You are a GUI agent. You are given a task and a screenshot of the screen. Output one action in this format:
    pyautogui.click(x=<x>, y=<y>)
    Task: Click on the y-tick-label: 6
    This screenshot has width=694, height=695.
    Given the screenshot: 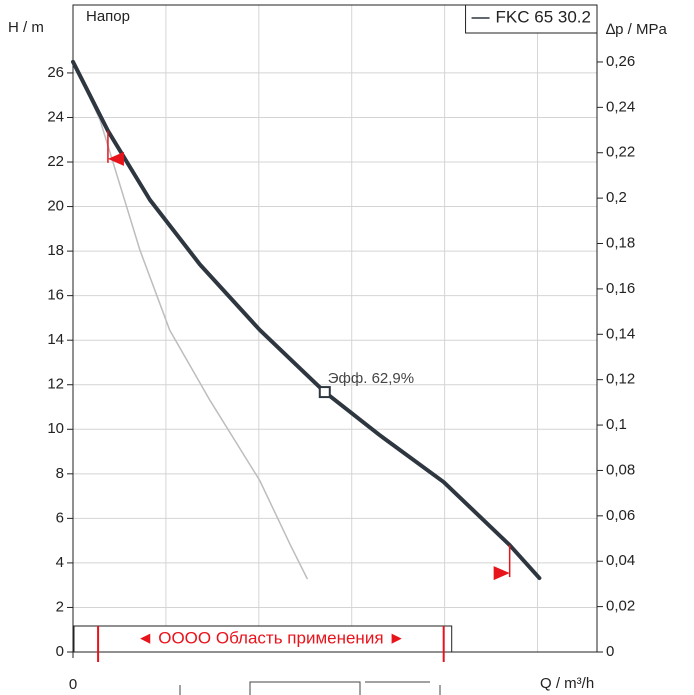 What is the action you would take?
    pyautogui.click(x=60, y=517)
    